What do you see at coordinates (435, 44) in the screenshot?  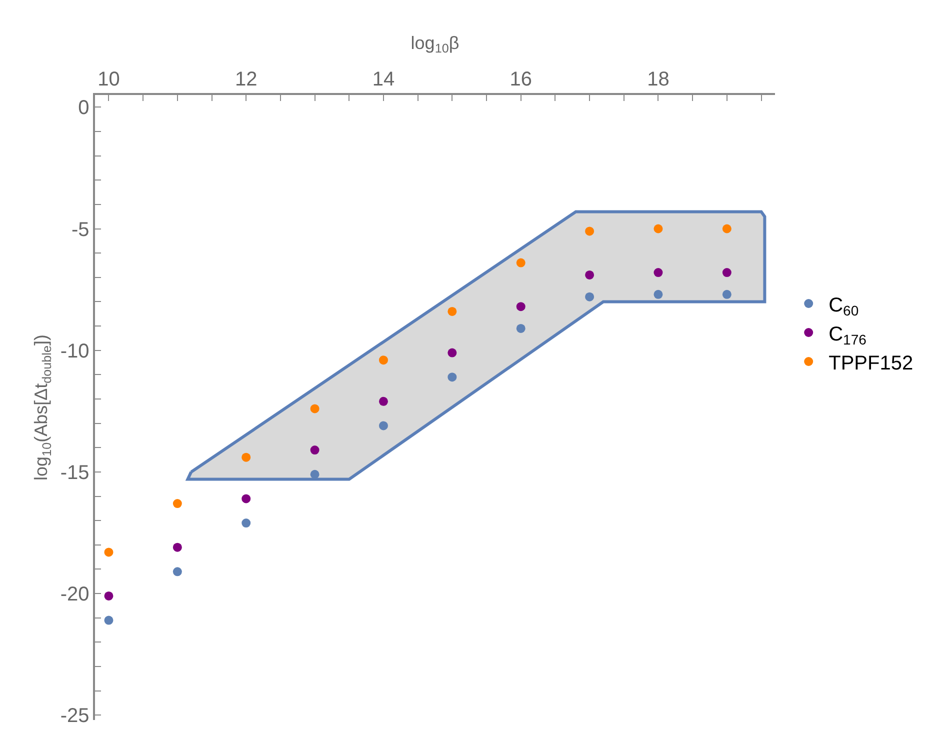 I see `x-axis-title: log$_{10}$β` at bounding box center [435, 44].